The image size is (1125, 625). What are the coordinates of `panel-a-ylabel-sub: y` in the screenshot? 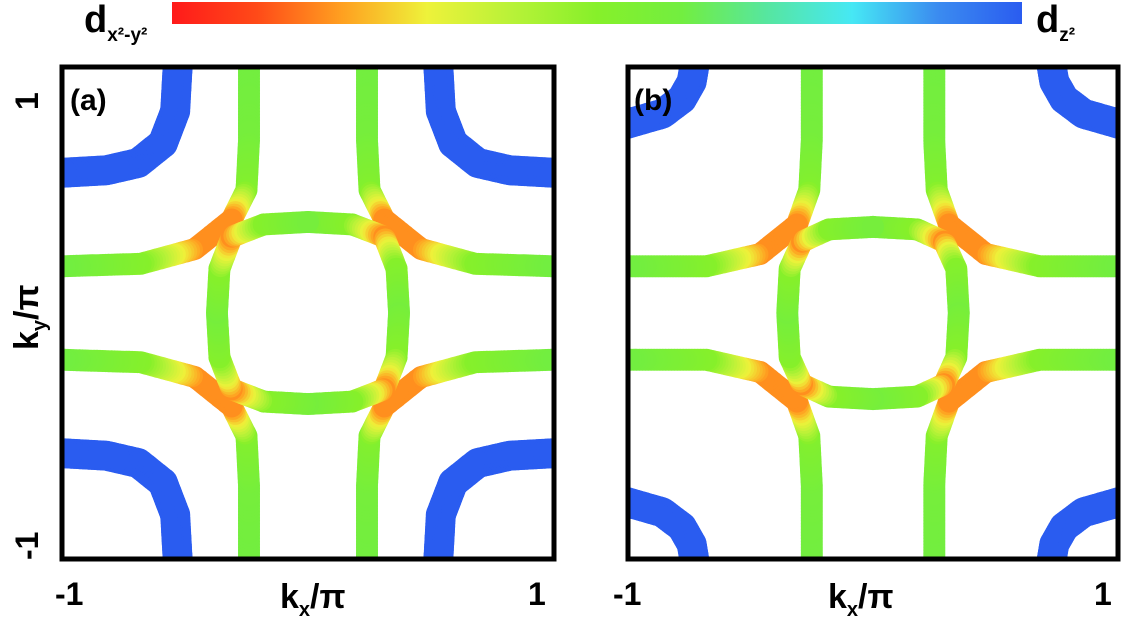 It's located at (40, 325).